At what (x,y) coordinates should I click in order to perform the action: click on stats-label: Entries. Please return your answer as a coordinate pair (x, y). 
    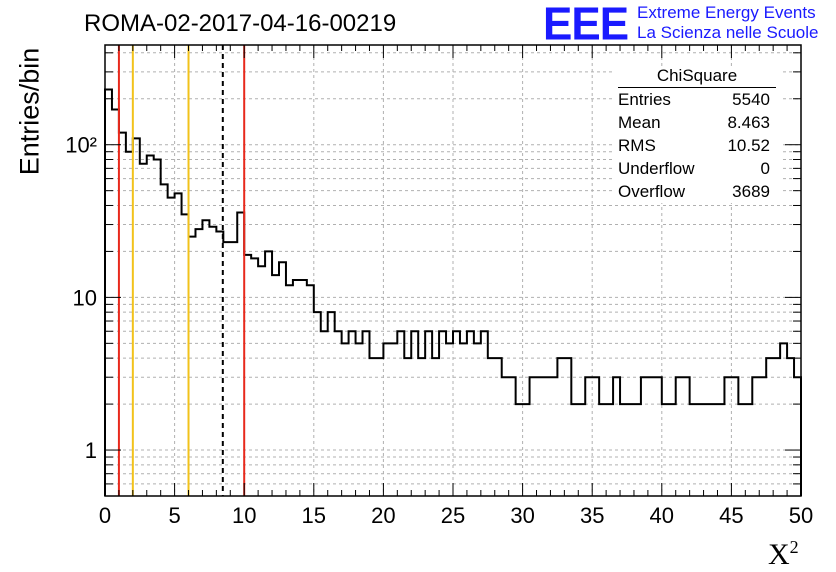
    Looking at the image, I should click on (644, 99).